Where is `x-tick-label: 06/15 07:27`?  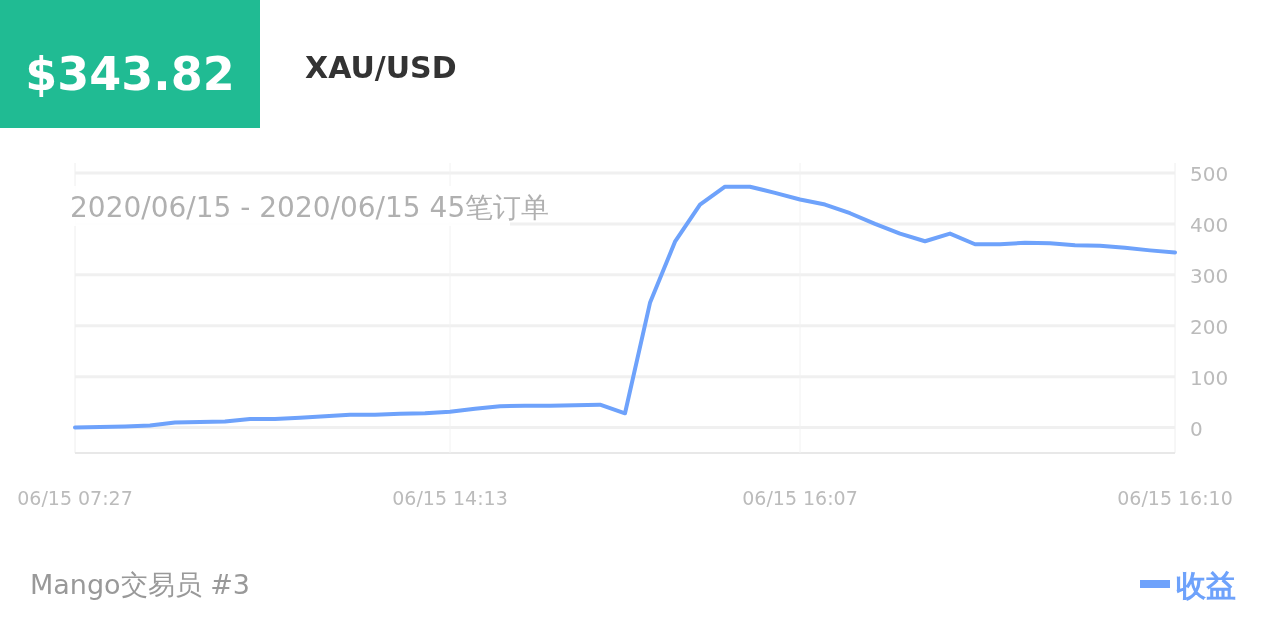
x-tick-label: 06/15 07:27 is located at coordinates (75, 498).